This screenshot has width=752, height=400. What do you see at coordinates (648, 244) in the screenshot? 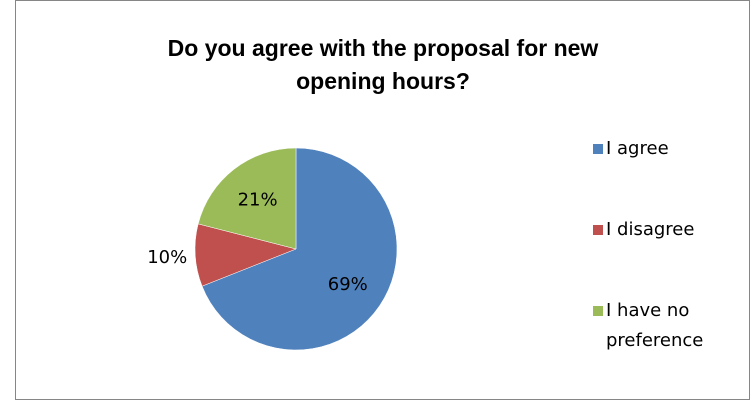
I see `legend: I agree I disagree I have no preference` at bounding box center [648, 244].